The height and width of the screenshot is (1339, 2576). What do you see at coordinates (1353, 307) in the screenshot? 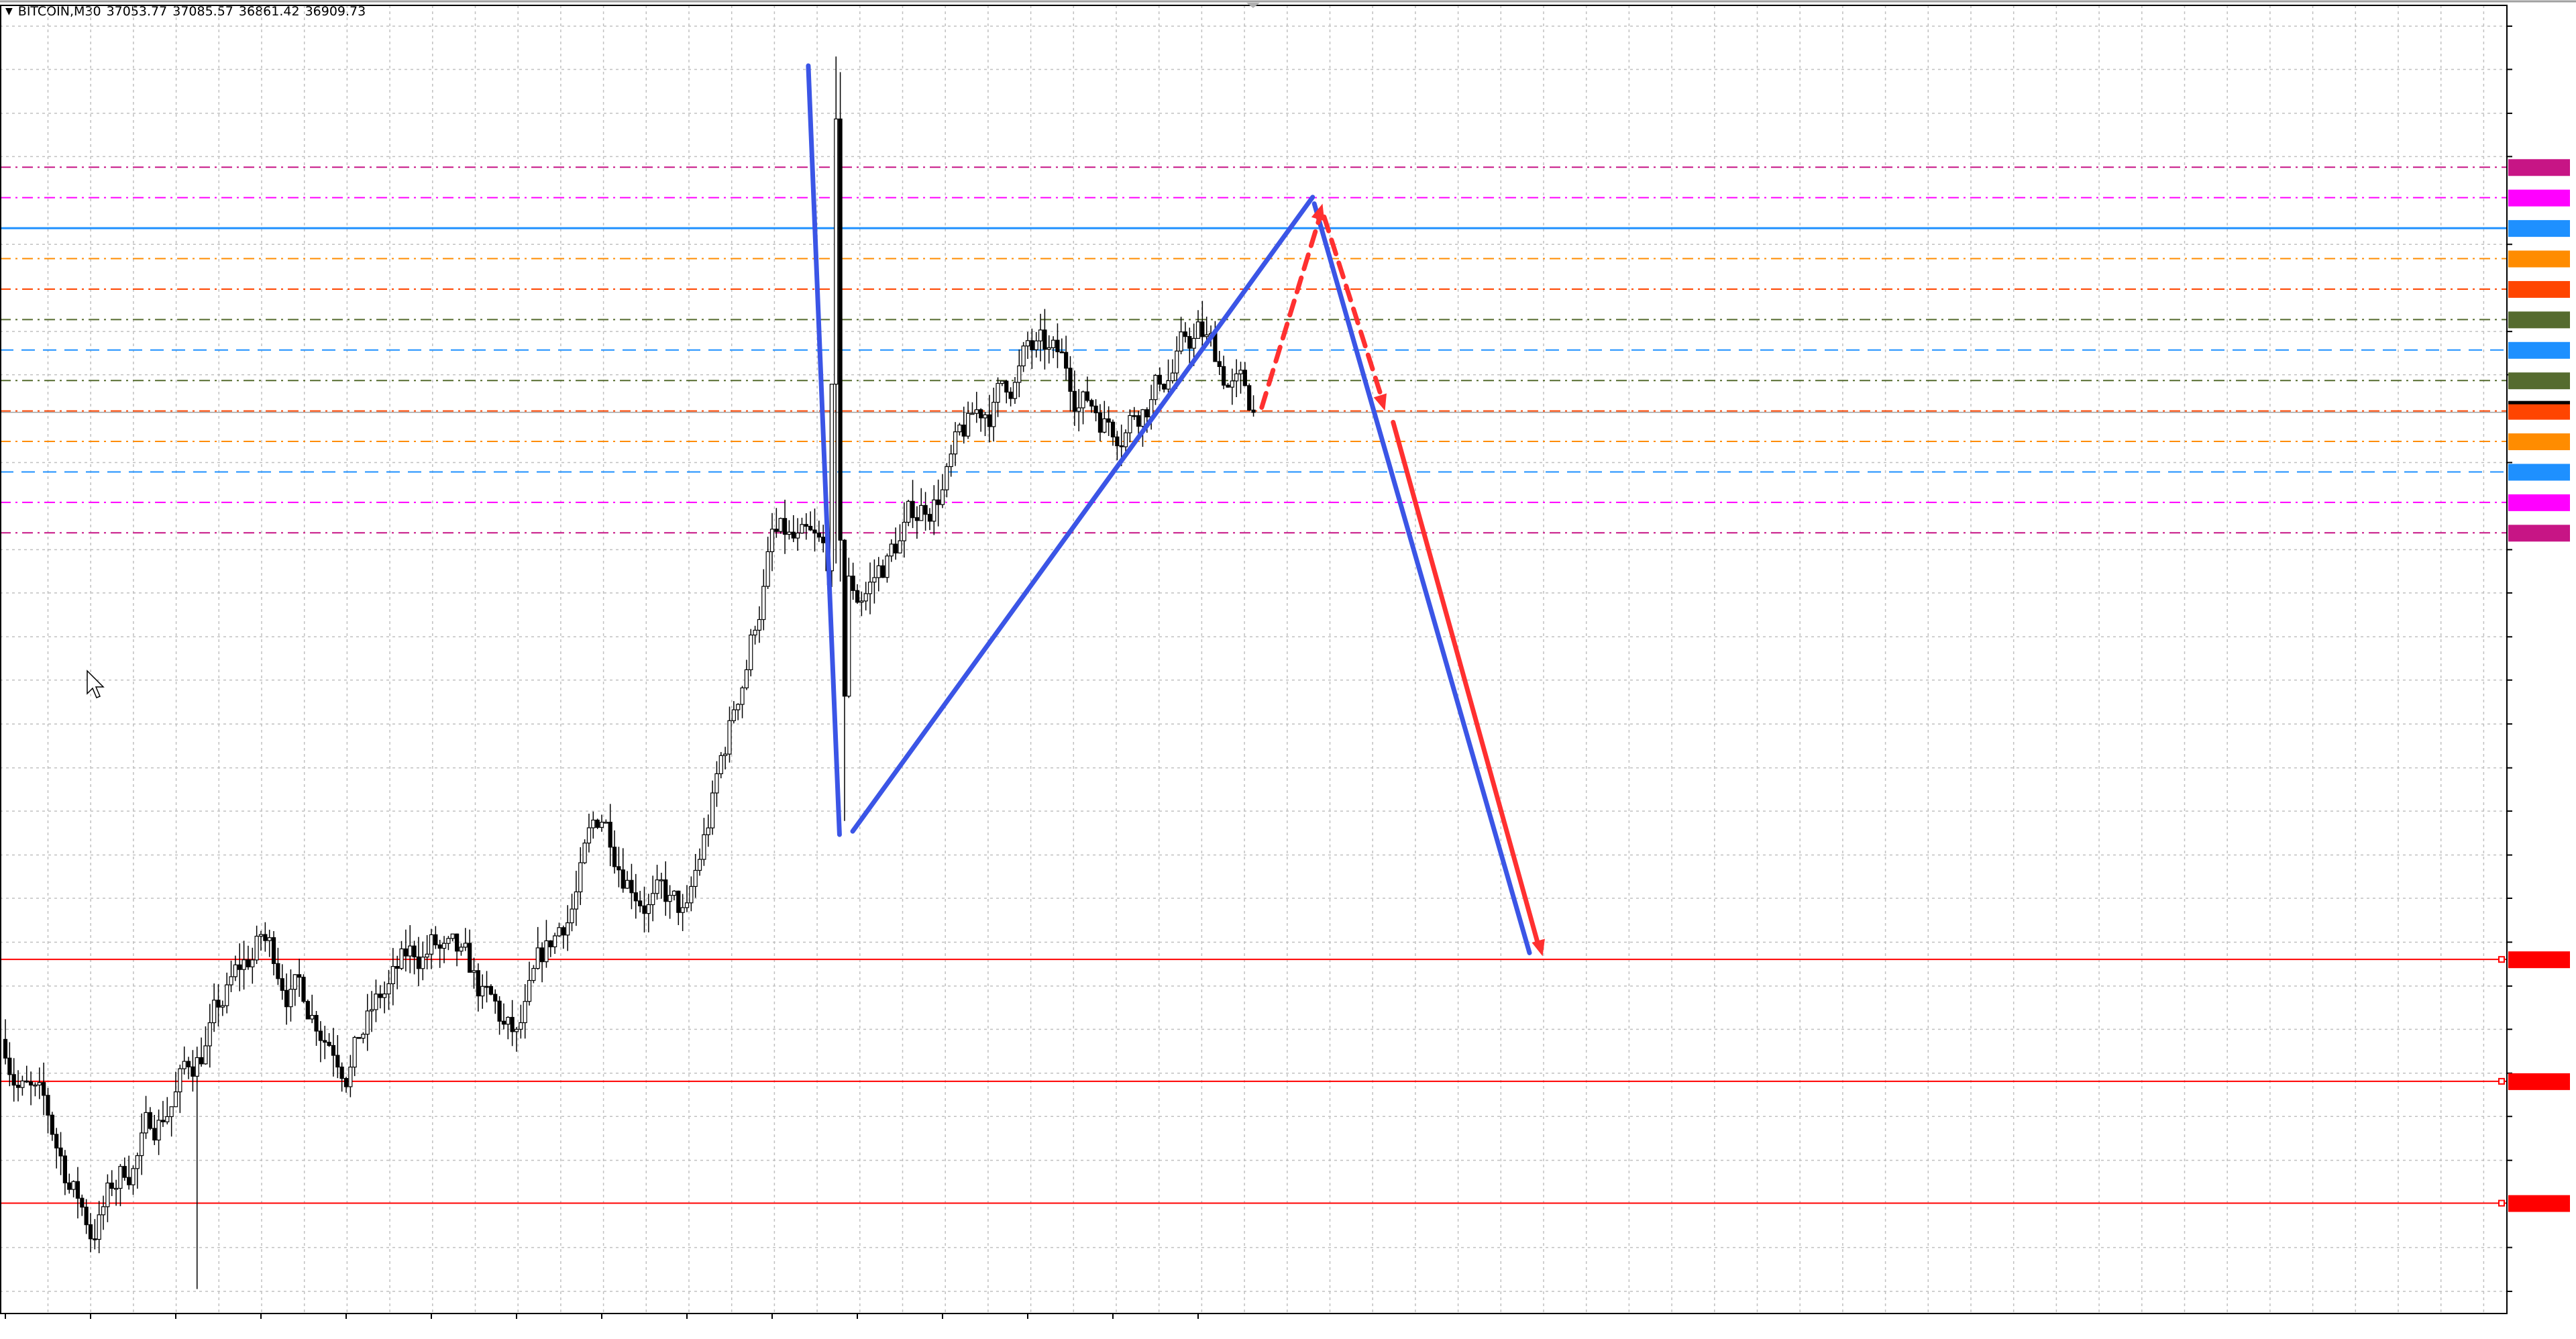
I see `forecast-dashed-down` at bounding box center [1353, 307].